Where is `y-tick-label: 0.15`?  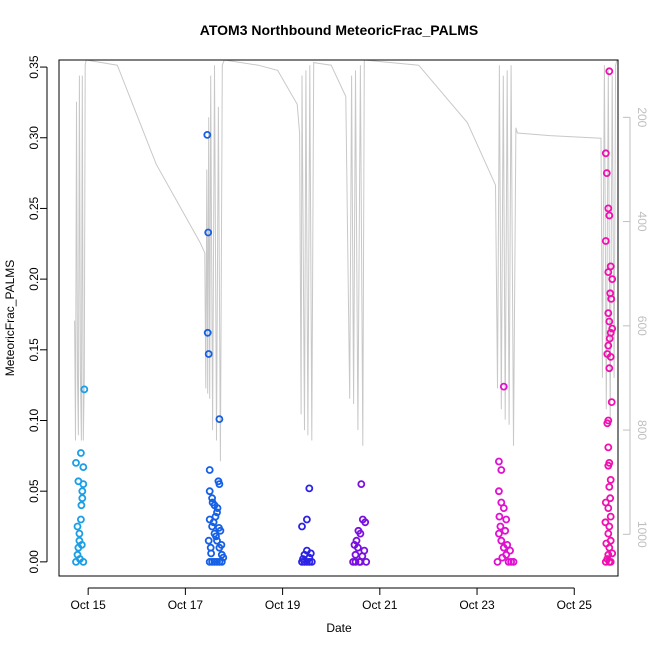
y-tick-label: 0.15 is located at coordinates (34, 350).